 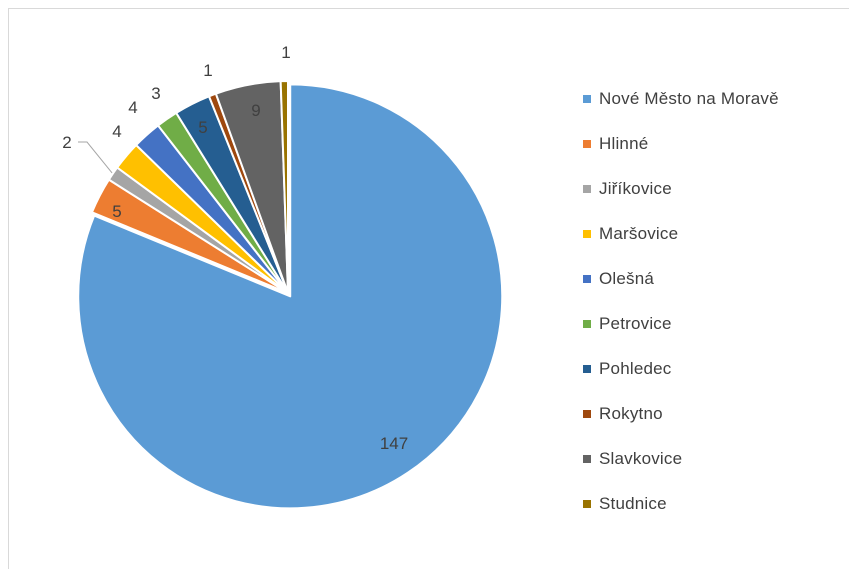 I want to click on legend-label: Pohledec, so click(x=635, y=368).